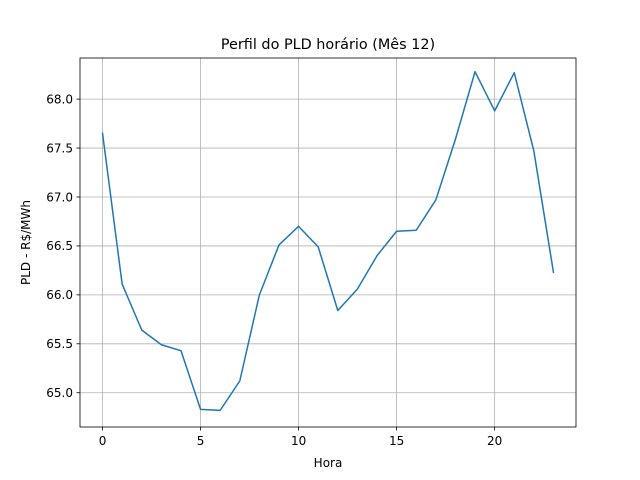 The height and width of the screenshot is (480, 640). Describe the element at coordinates (59, 295) in the screenshot. I see `y-tick-label: 66.0` at that location.